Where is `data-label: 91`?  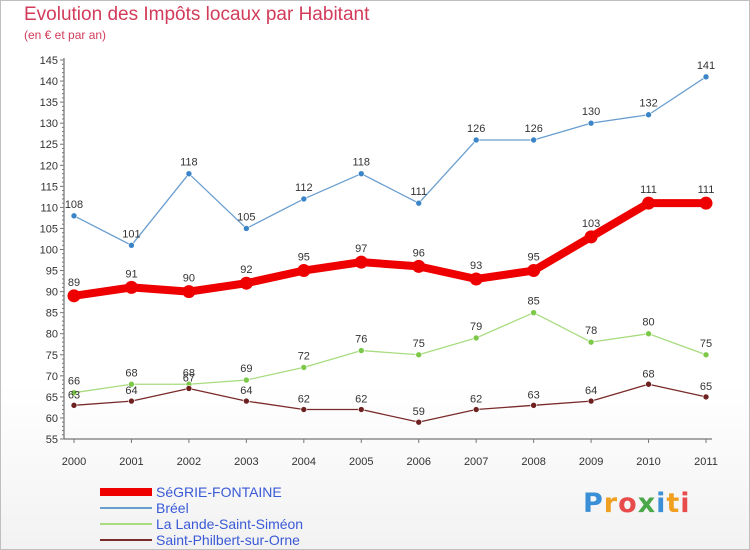 data-label: 91 is located at coordinates (131, 274).